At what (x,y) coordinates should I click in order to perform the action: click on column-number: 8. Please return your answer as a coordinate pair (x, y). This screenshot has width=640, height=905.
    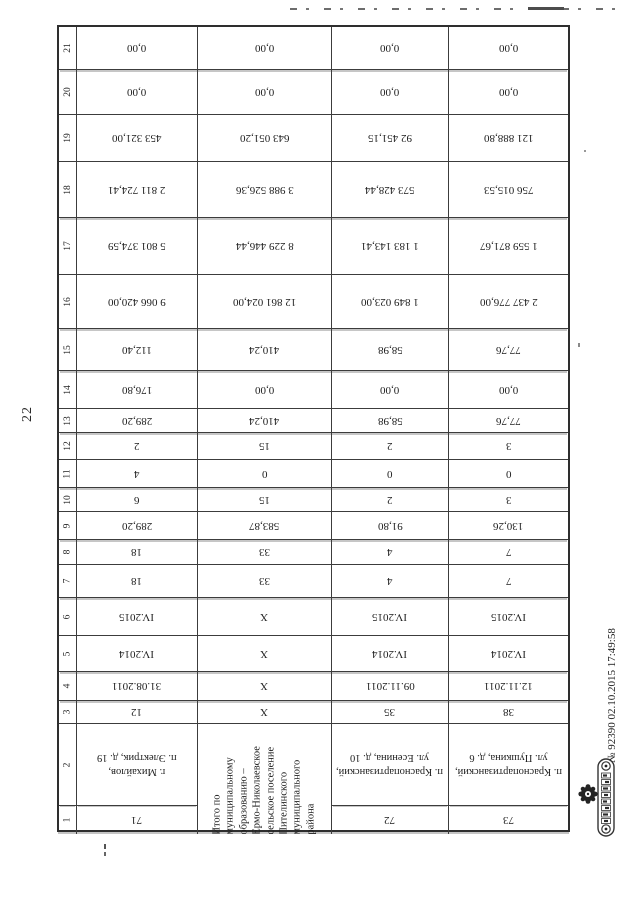
    Looking at the image, I should click on (67, 552).